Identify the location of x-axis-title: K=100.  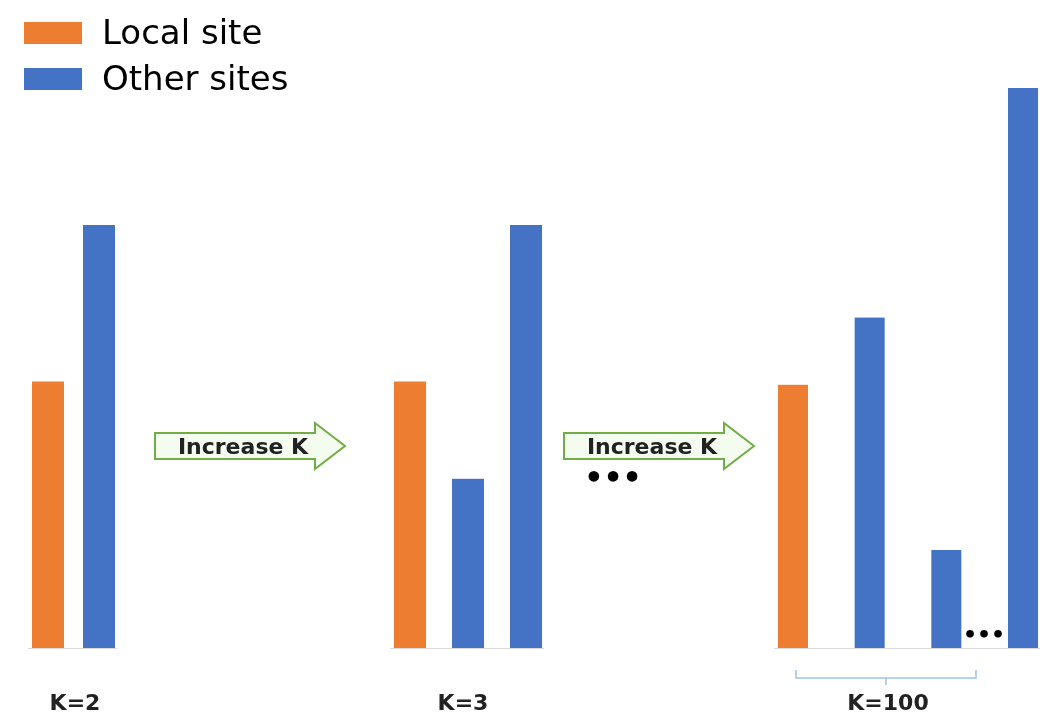
(888, 702).